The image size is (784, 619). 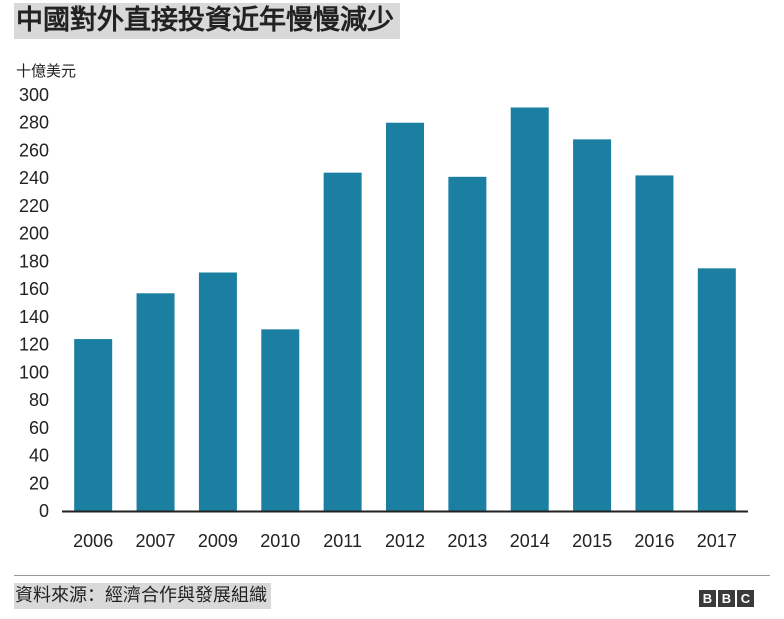 I want to click on y-tick-label: 80, so click(x=39, y=400).